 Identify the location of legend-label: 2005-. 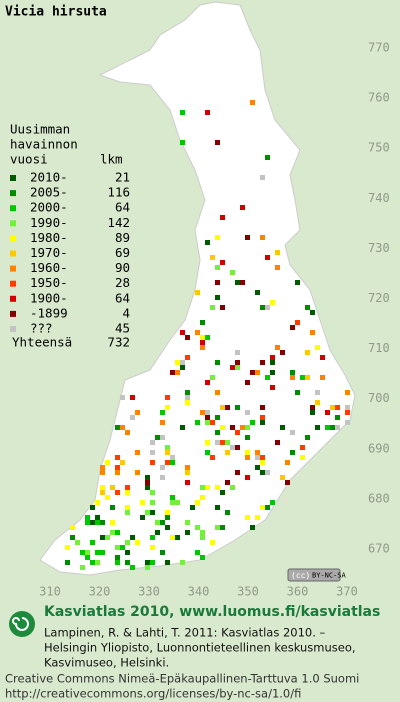
(49, 192).